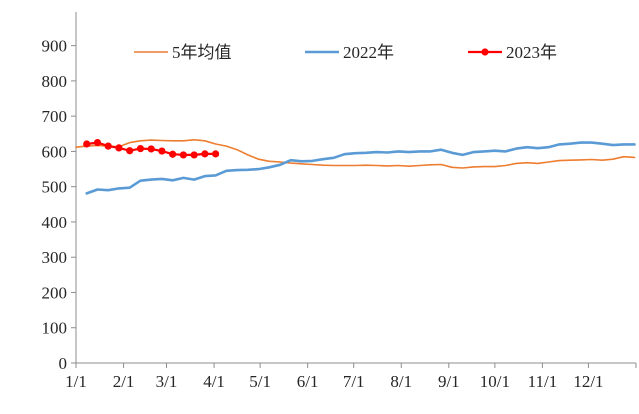 The width and height of the screenshot is (639, 414). Describe the element at coordinates (55, 257) in the screenshot. I see `y-tick-label: 300` at that location.